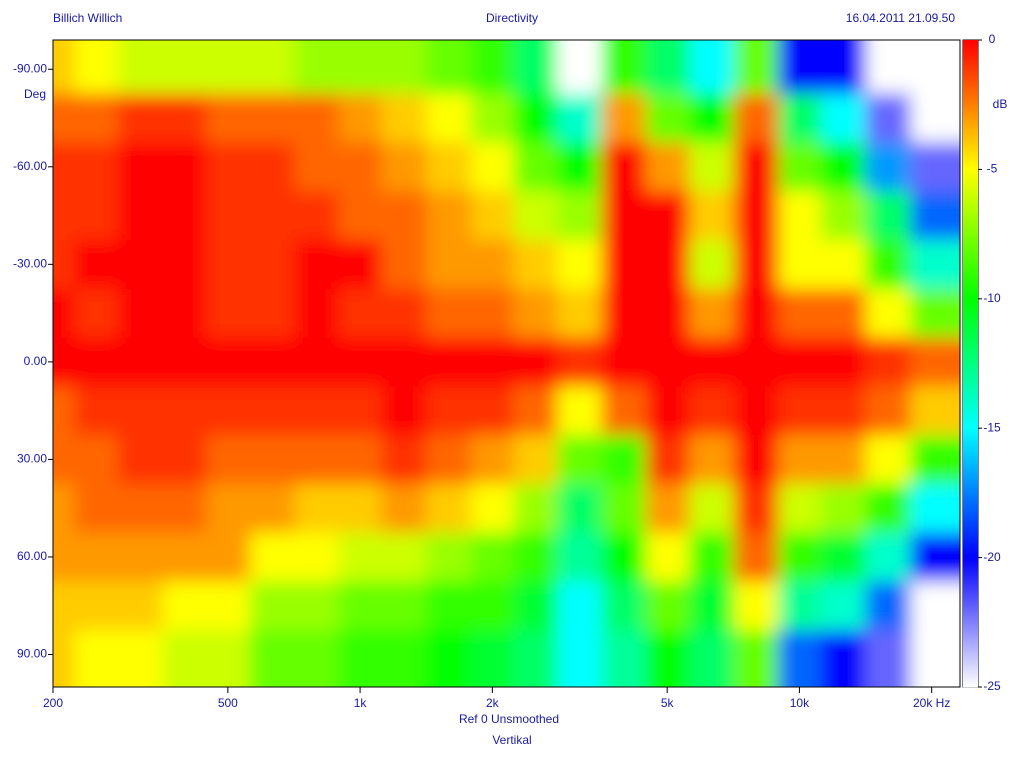 This screenshot has height=768, width=1024. Describe the element at coordinates (992, 557) in the screenshot. I see `colorbar-tick-label: -20` at that location.